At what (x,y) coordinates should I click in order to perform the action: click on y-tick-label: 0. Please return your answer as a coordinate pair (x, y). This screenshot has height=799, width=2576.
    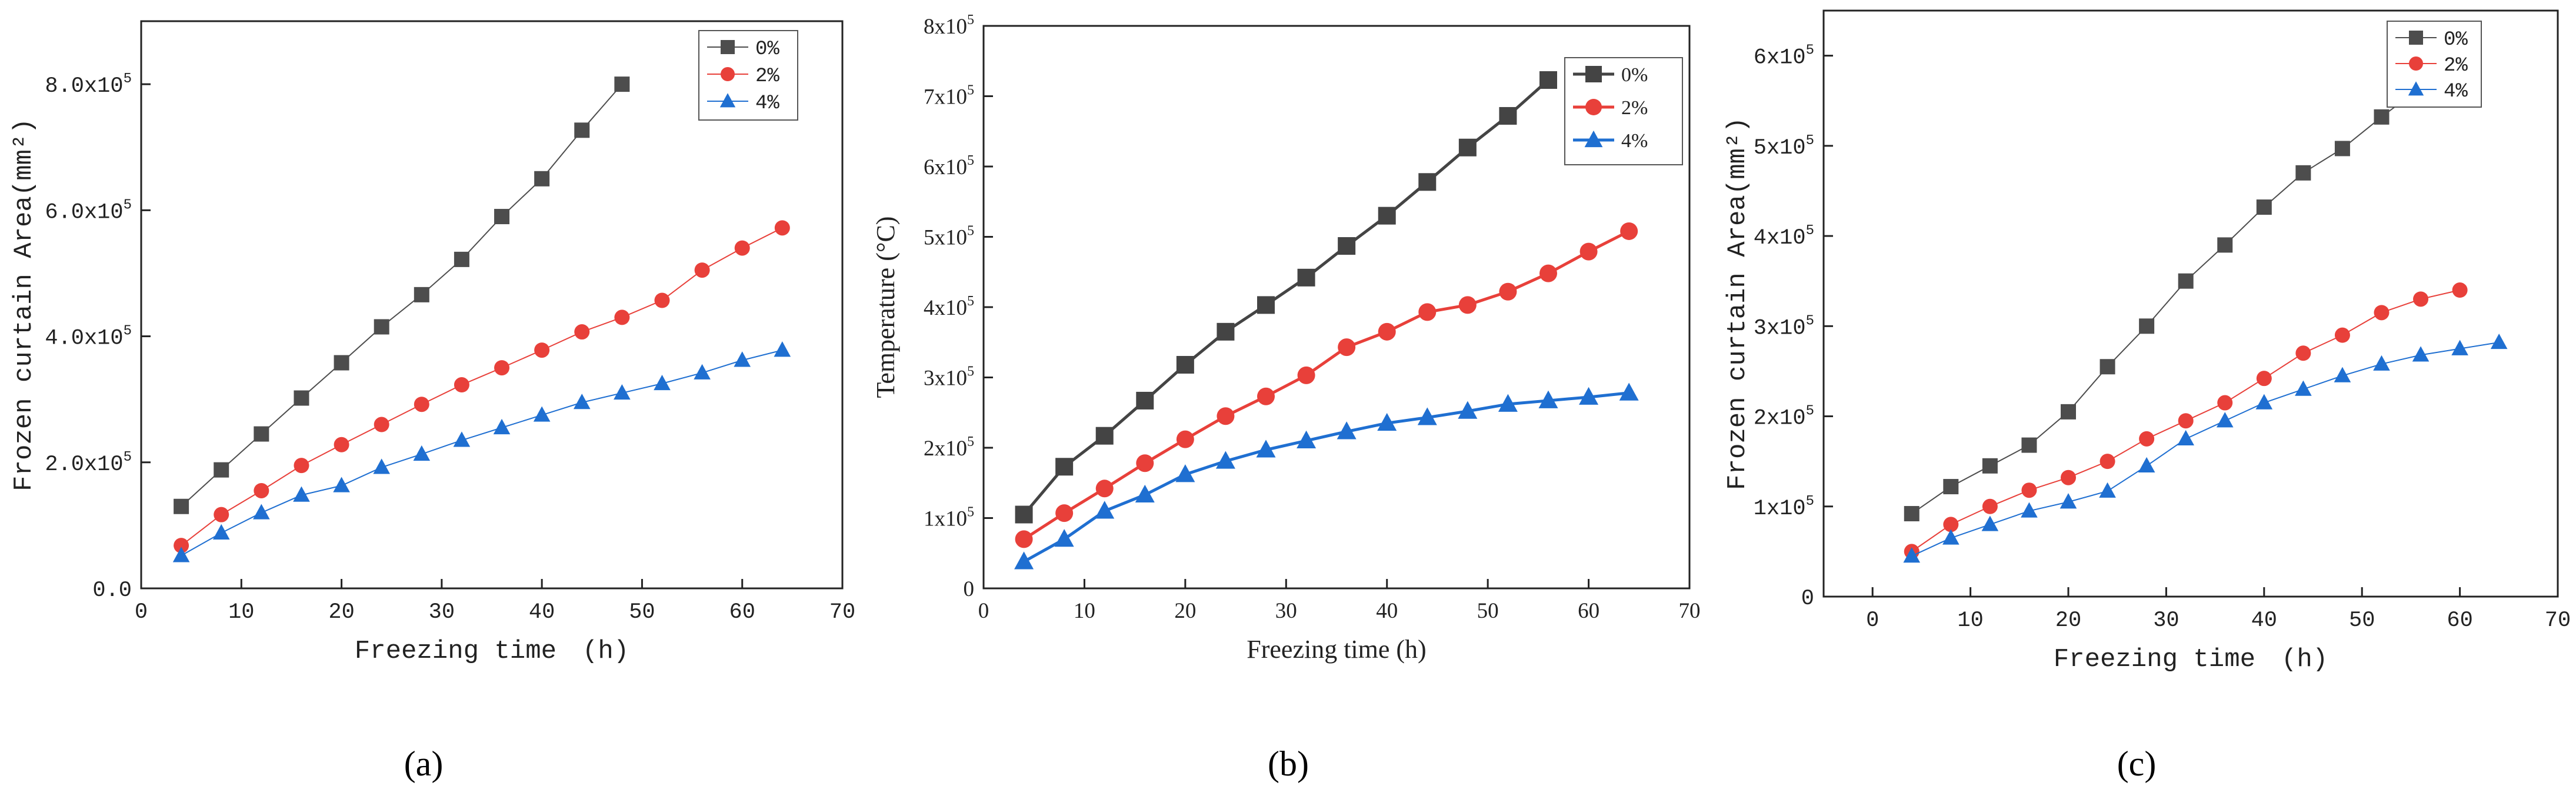
    Looking at the image, I should click on (1807, 599).